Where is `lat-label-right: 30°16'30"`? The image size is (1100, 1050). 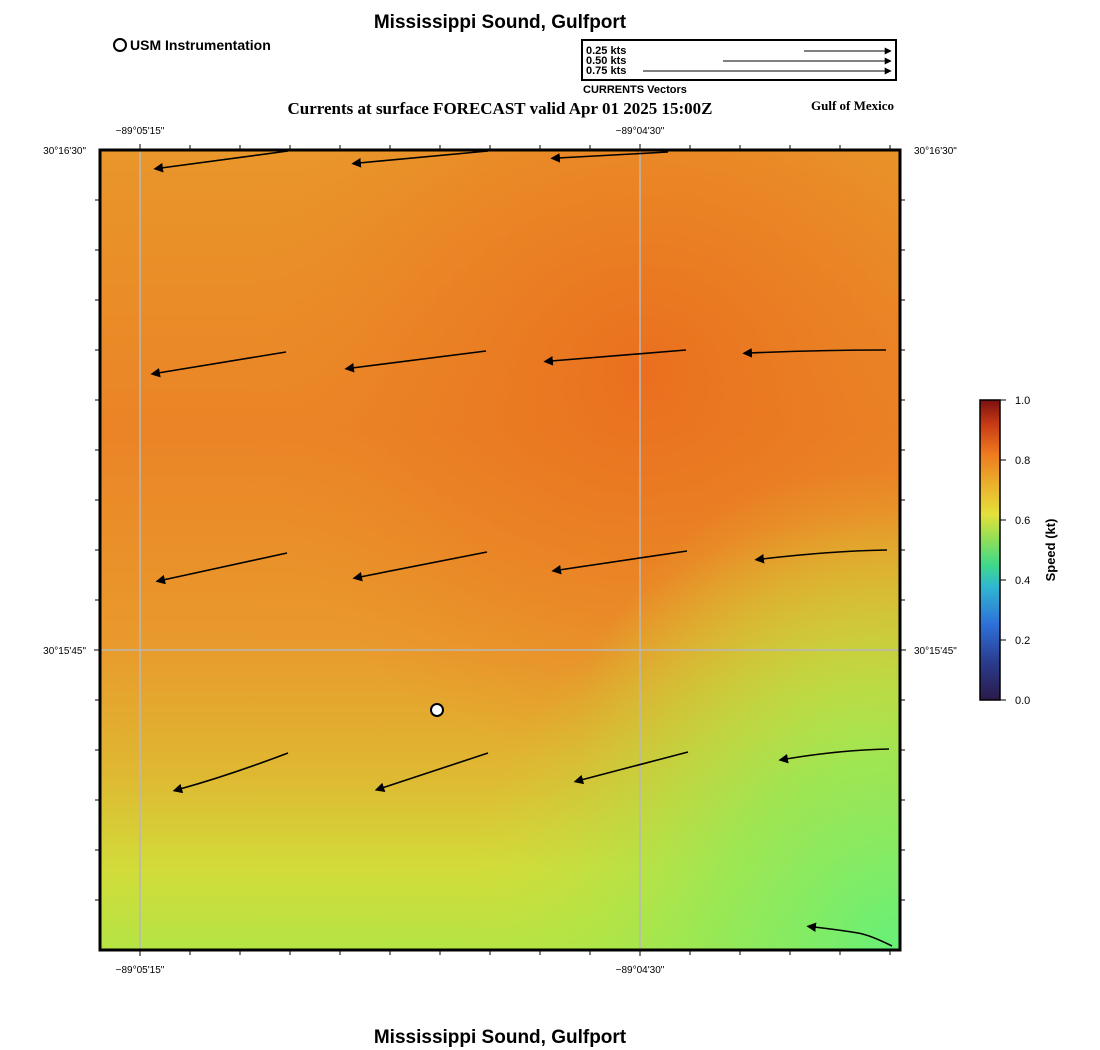 lat-label-right: 30°16'30" is located at coordinates (935, 151).